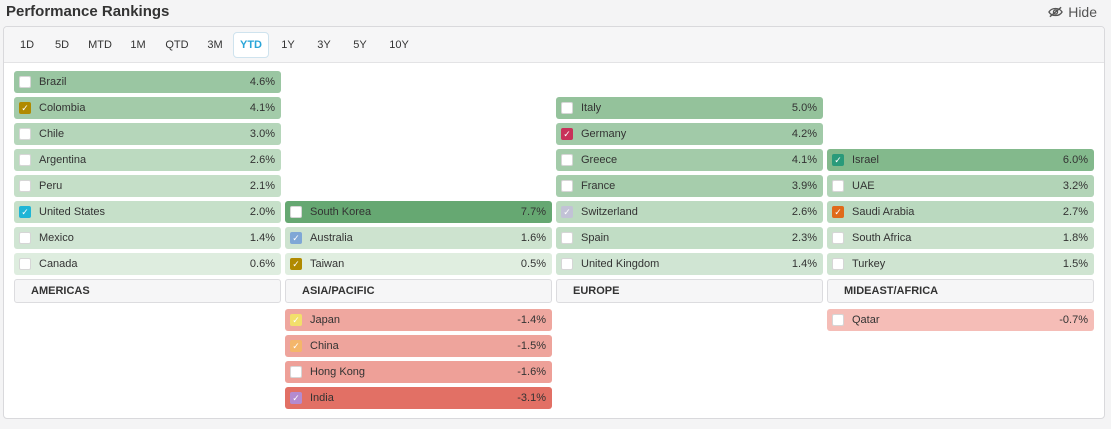 The height and width of the screenshot is (429, 1111). What do you see at coordinates (399, 45) in the screenshot?
I see `tab-10y: 10Y` at bounding box center [399, 45].